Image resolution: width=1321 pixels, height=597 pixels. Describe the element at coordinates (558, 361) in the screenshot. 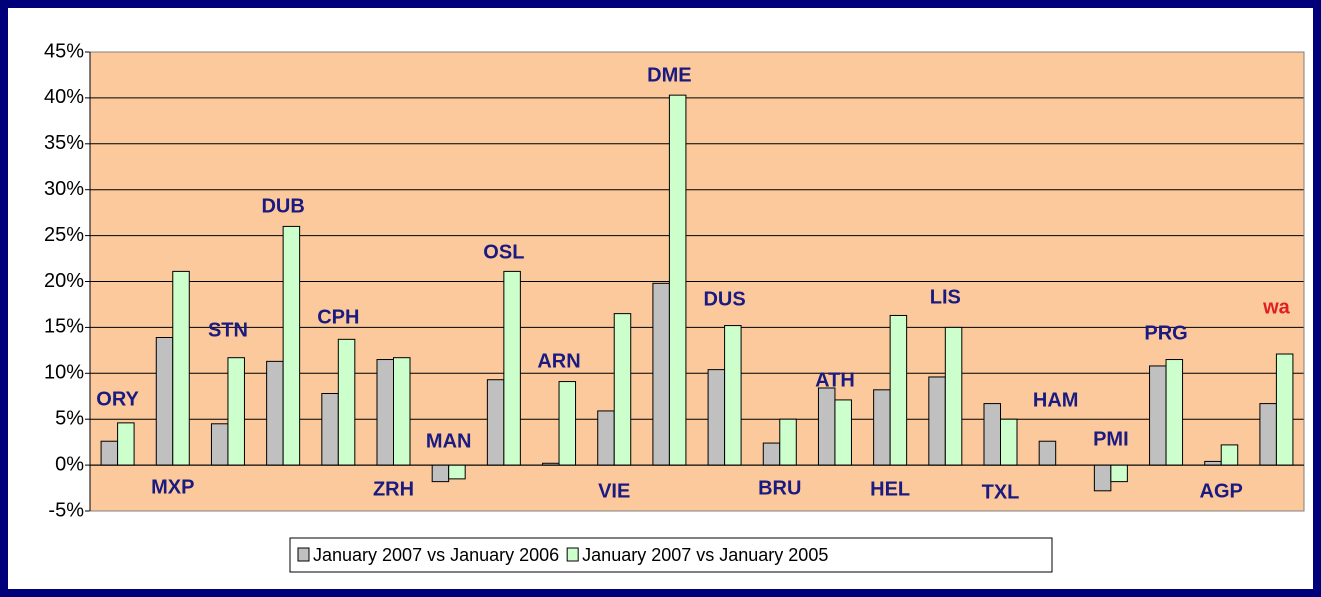

I see `category-label: ARN` at that location.